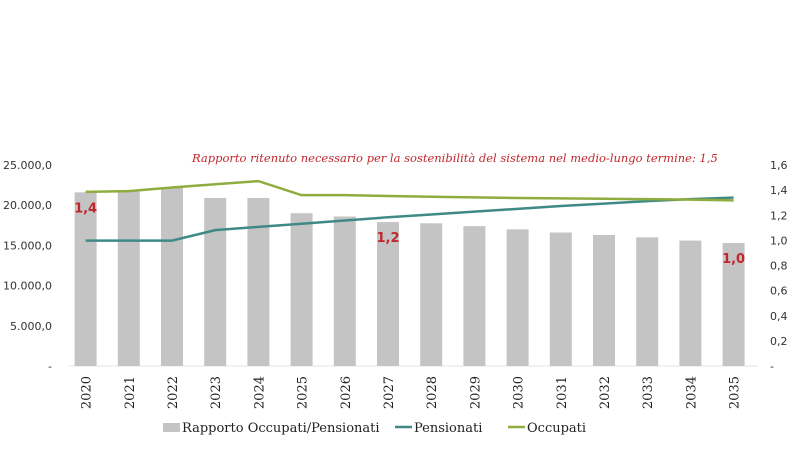 The height and width of the screenshot is (450, 800). I want to click on x-tick-2029: 2029, so click(475, 392).